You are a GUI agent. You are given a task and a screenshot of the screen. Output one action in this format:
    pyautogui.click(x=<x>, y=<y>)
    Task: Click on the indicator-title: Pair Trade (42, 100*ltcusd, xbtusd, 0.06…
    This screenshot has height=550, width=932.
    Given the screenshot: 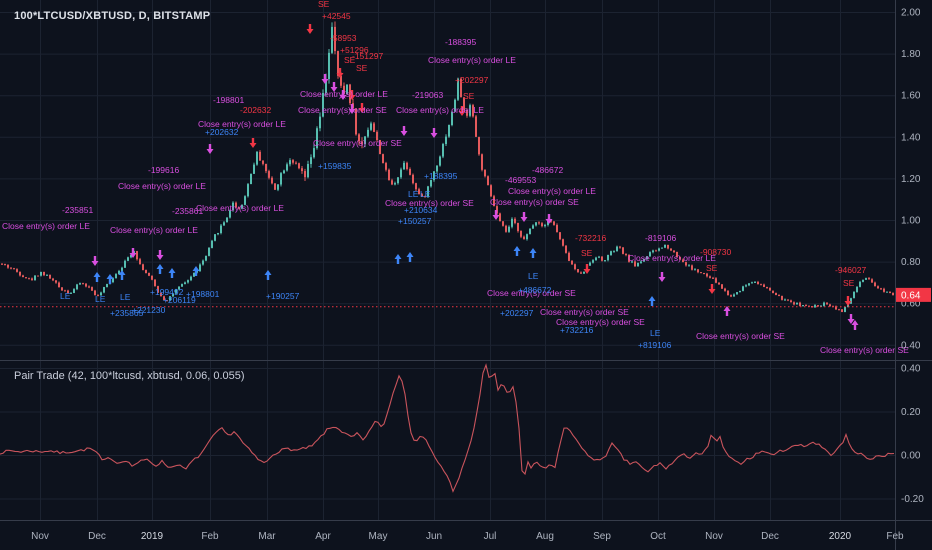 What is the action you would take?
    pyautogui.click(x=129, y=376)
    